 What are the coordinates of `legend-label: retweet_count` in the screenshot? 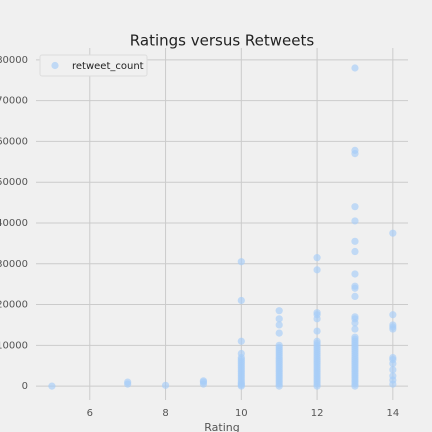 It's located at (108, 66).